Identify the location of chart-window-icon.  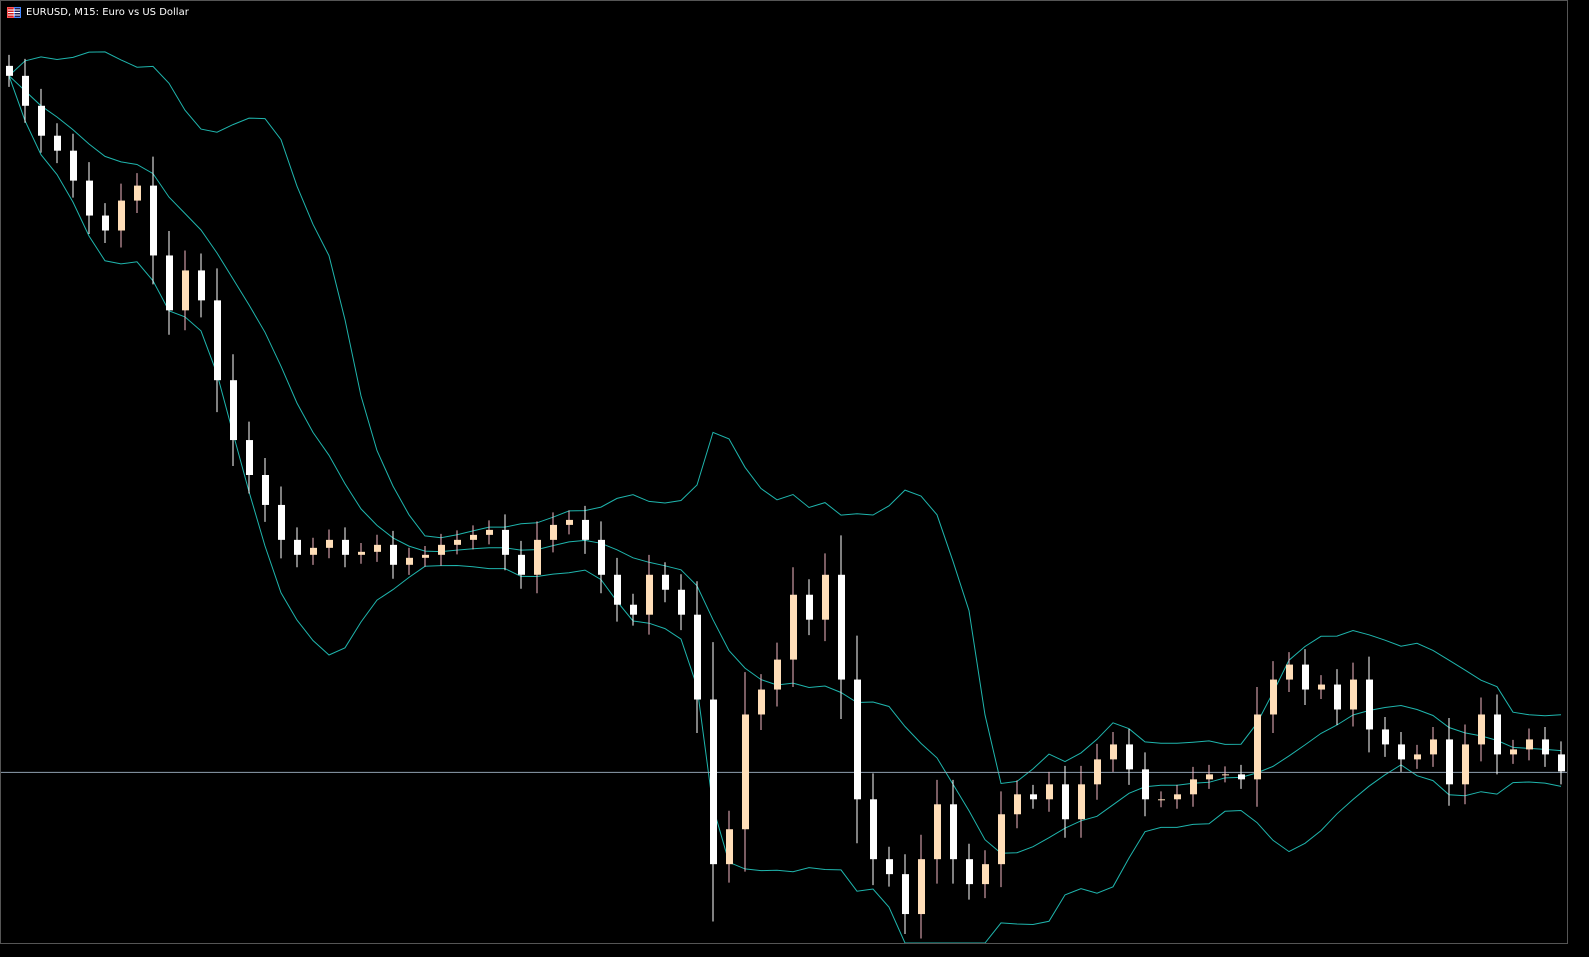
(14, 12).